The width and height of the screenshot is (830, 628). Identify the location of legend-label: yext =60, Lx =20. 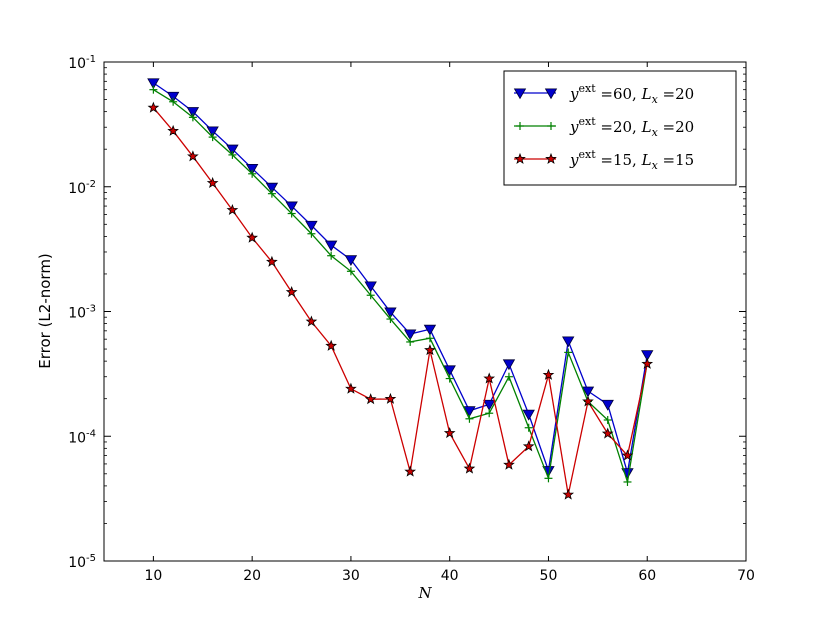
(631, 94).